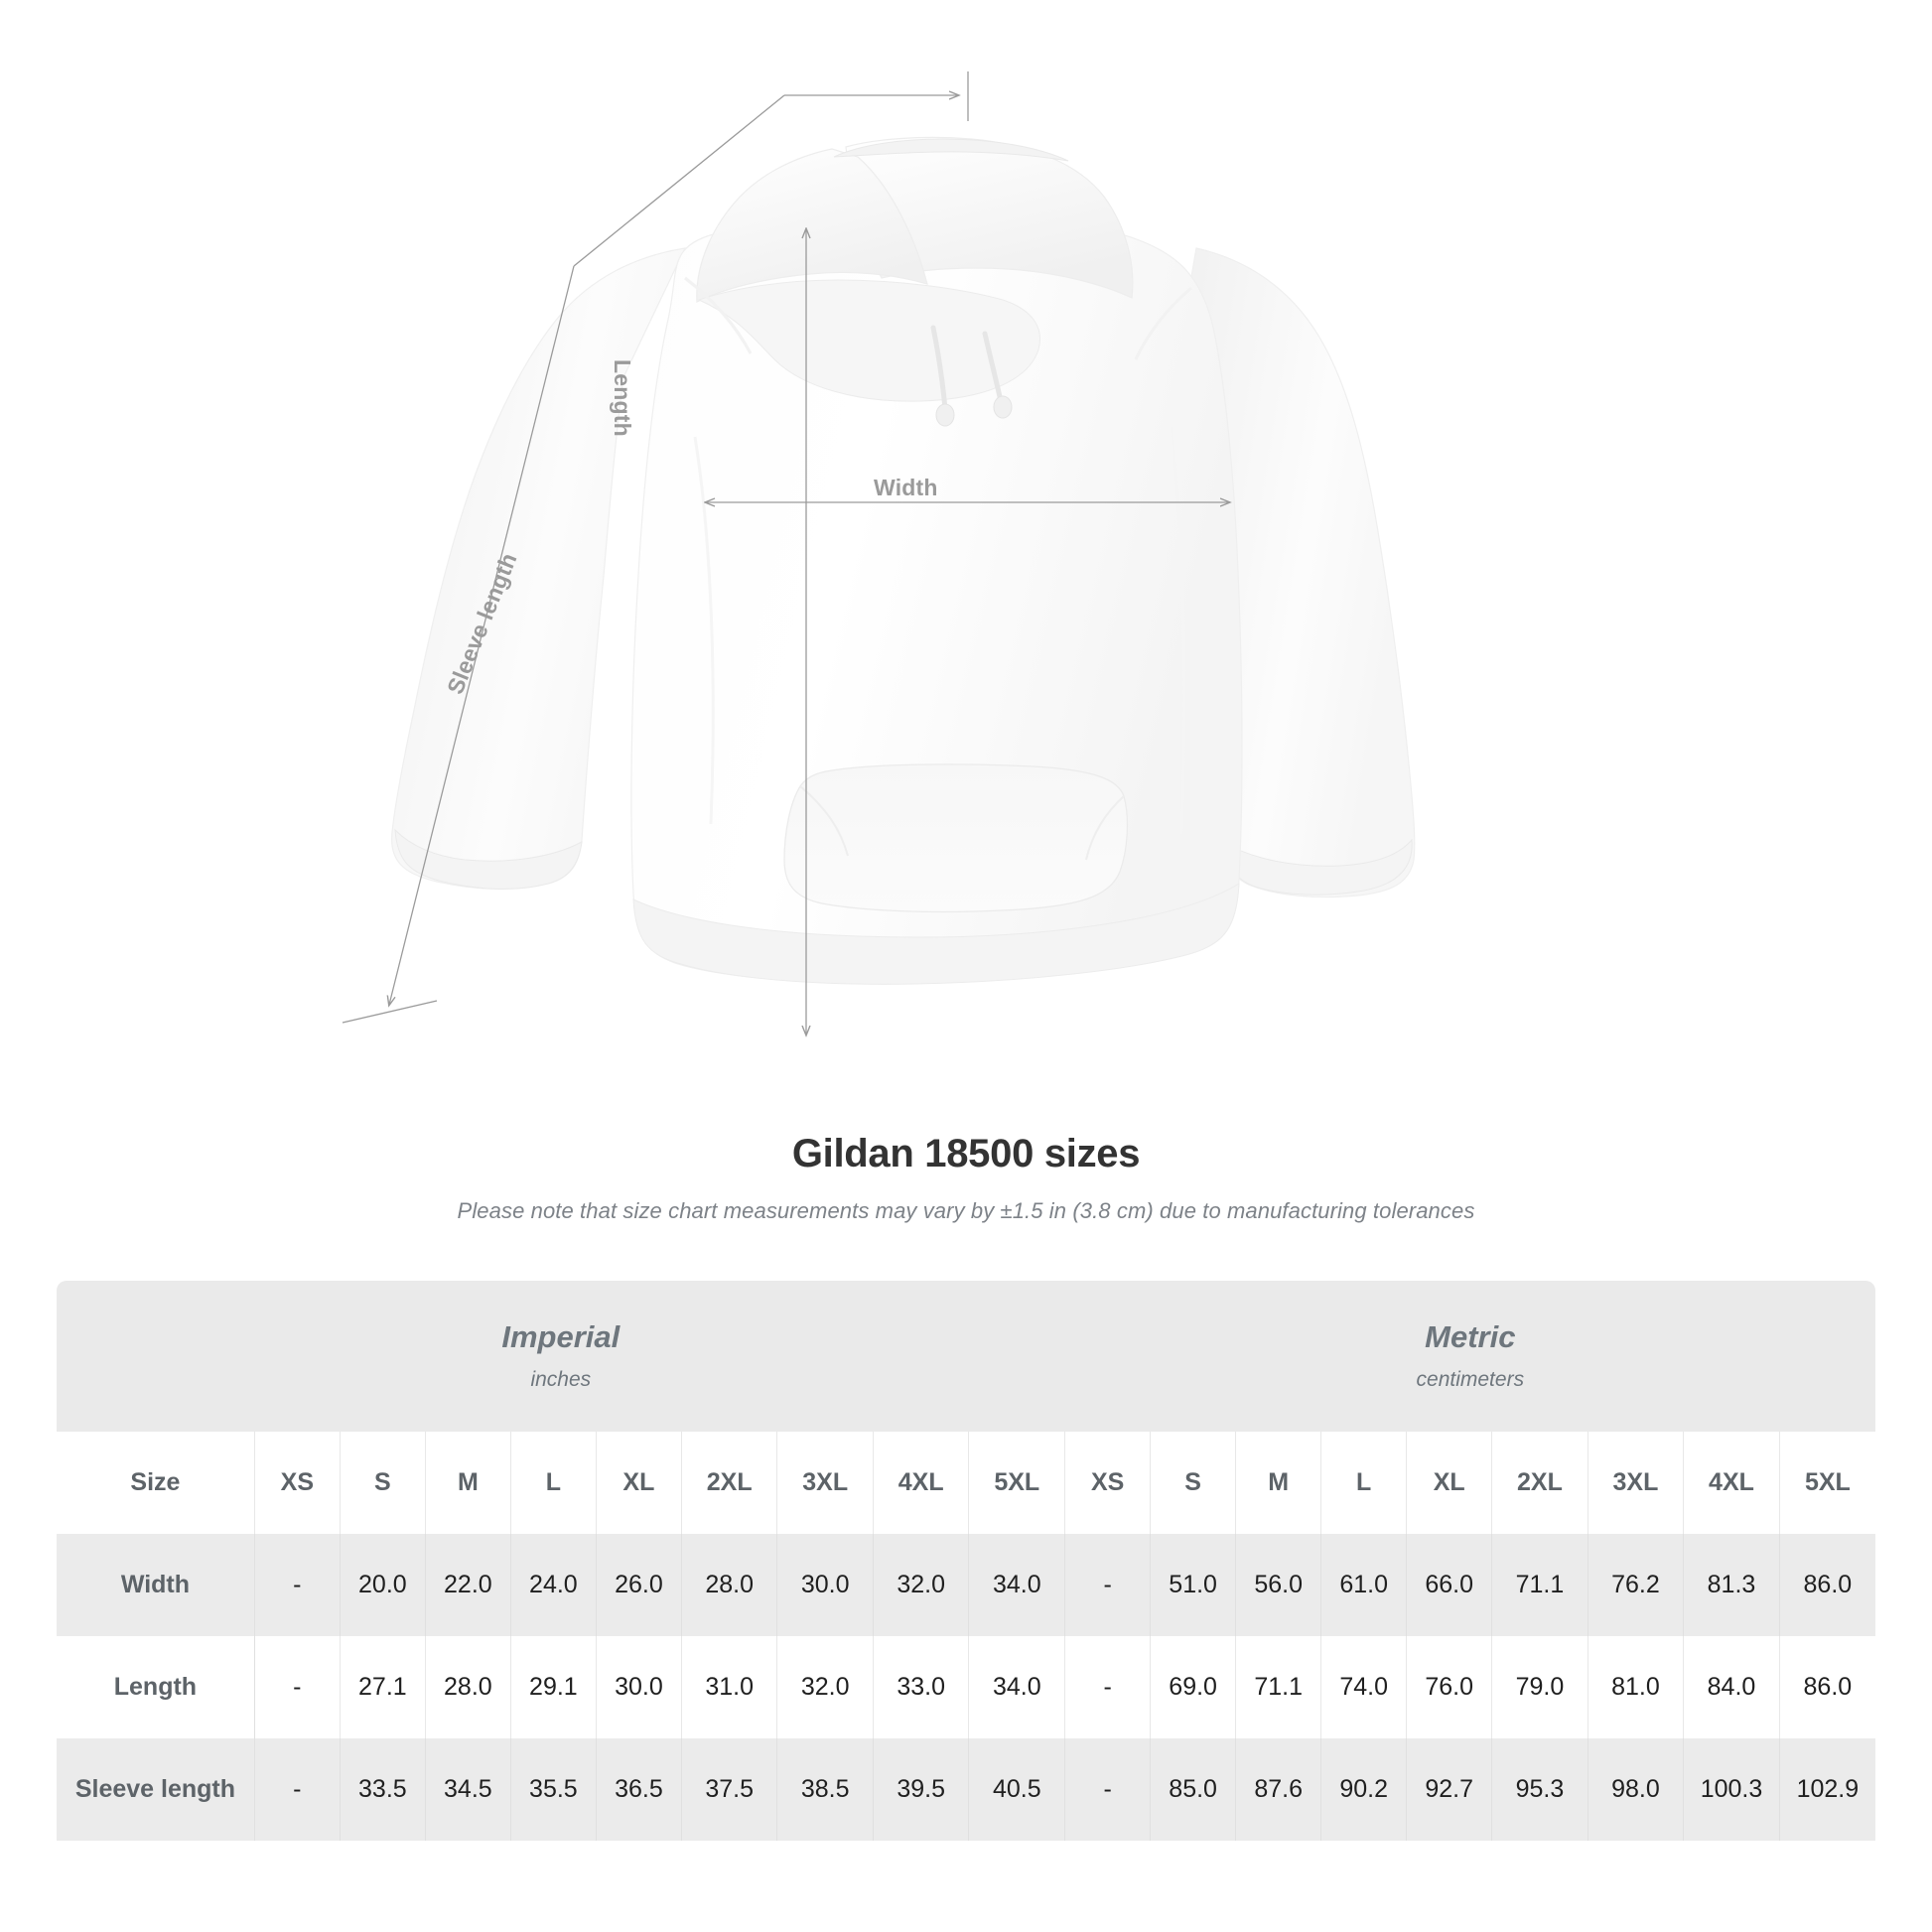 The image size is (1932, 1932). What do you see at coordinates (730, 1483) in the screenshot?
I see `size-header-imperial-2xl: 2XL` at bounding box center [730, 1483].